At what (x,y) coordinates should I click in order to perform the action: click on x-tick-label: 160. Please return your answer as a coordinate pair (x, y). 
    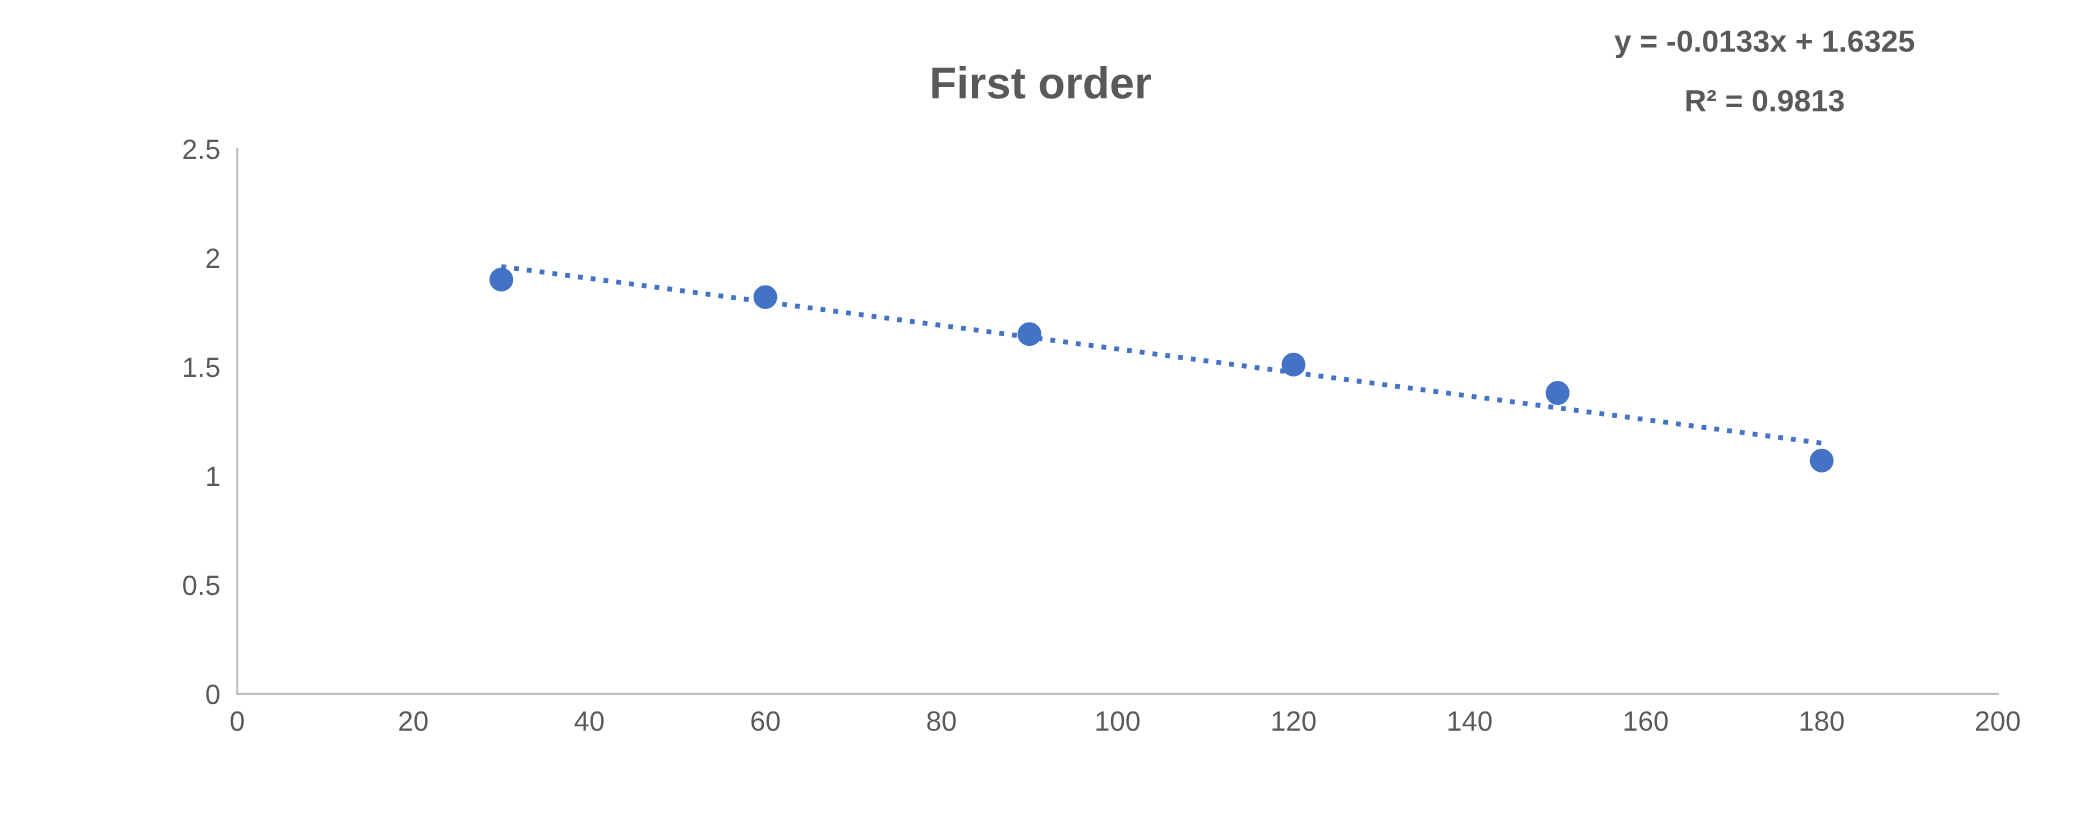
    Looking at the image, I should click on (1646, 721).